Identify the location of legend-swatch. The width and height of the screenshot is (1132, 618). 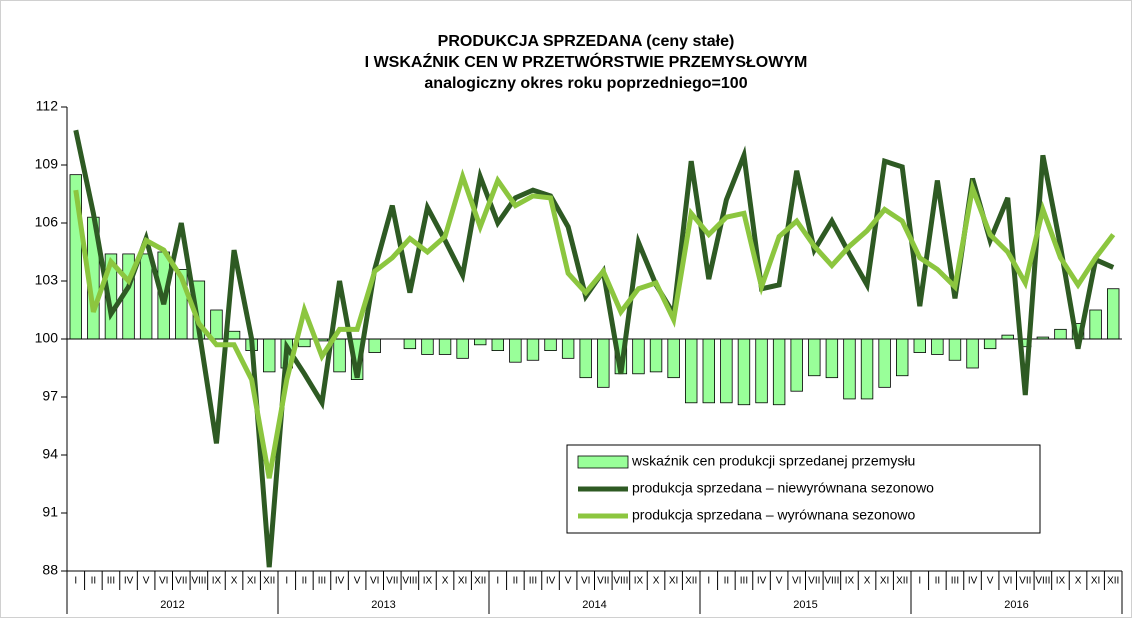
(603, 462).